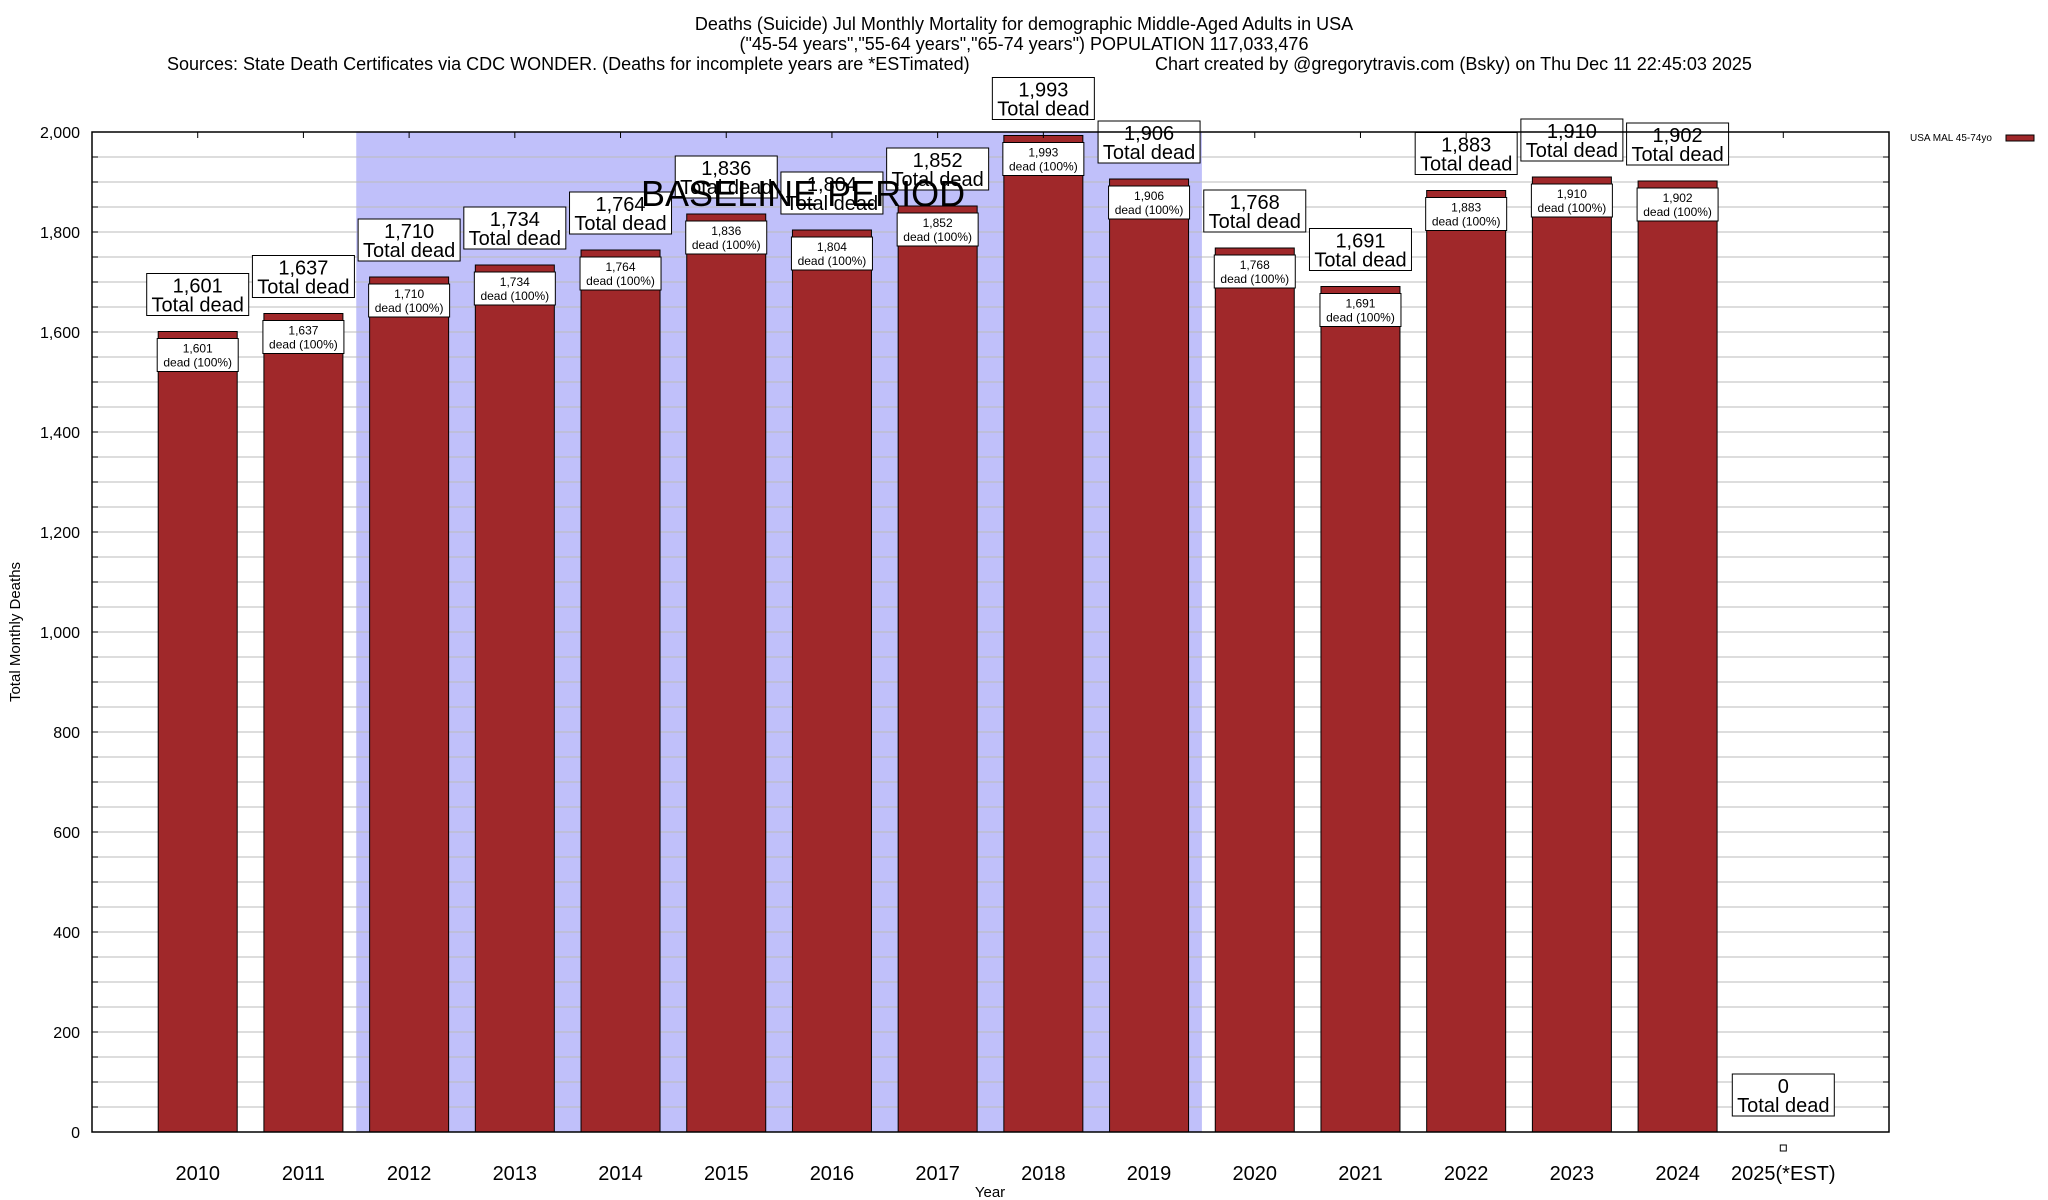  What do you see at coordinates (409, 294) in the screenshot?
I see `inner-value-label: 1,710` at bounding box center [409, 294].